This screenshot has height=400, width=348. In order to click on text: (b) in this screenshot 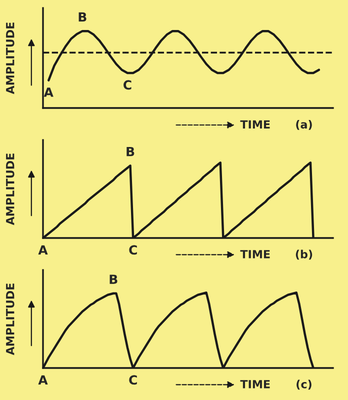, I will do `click(304, 255)`.